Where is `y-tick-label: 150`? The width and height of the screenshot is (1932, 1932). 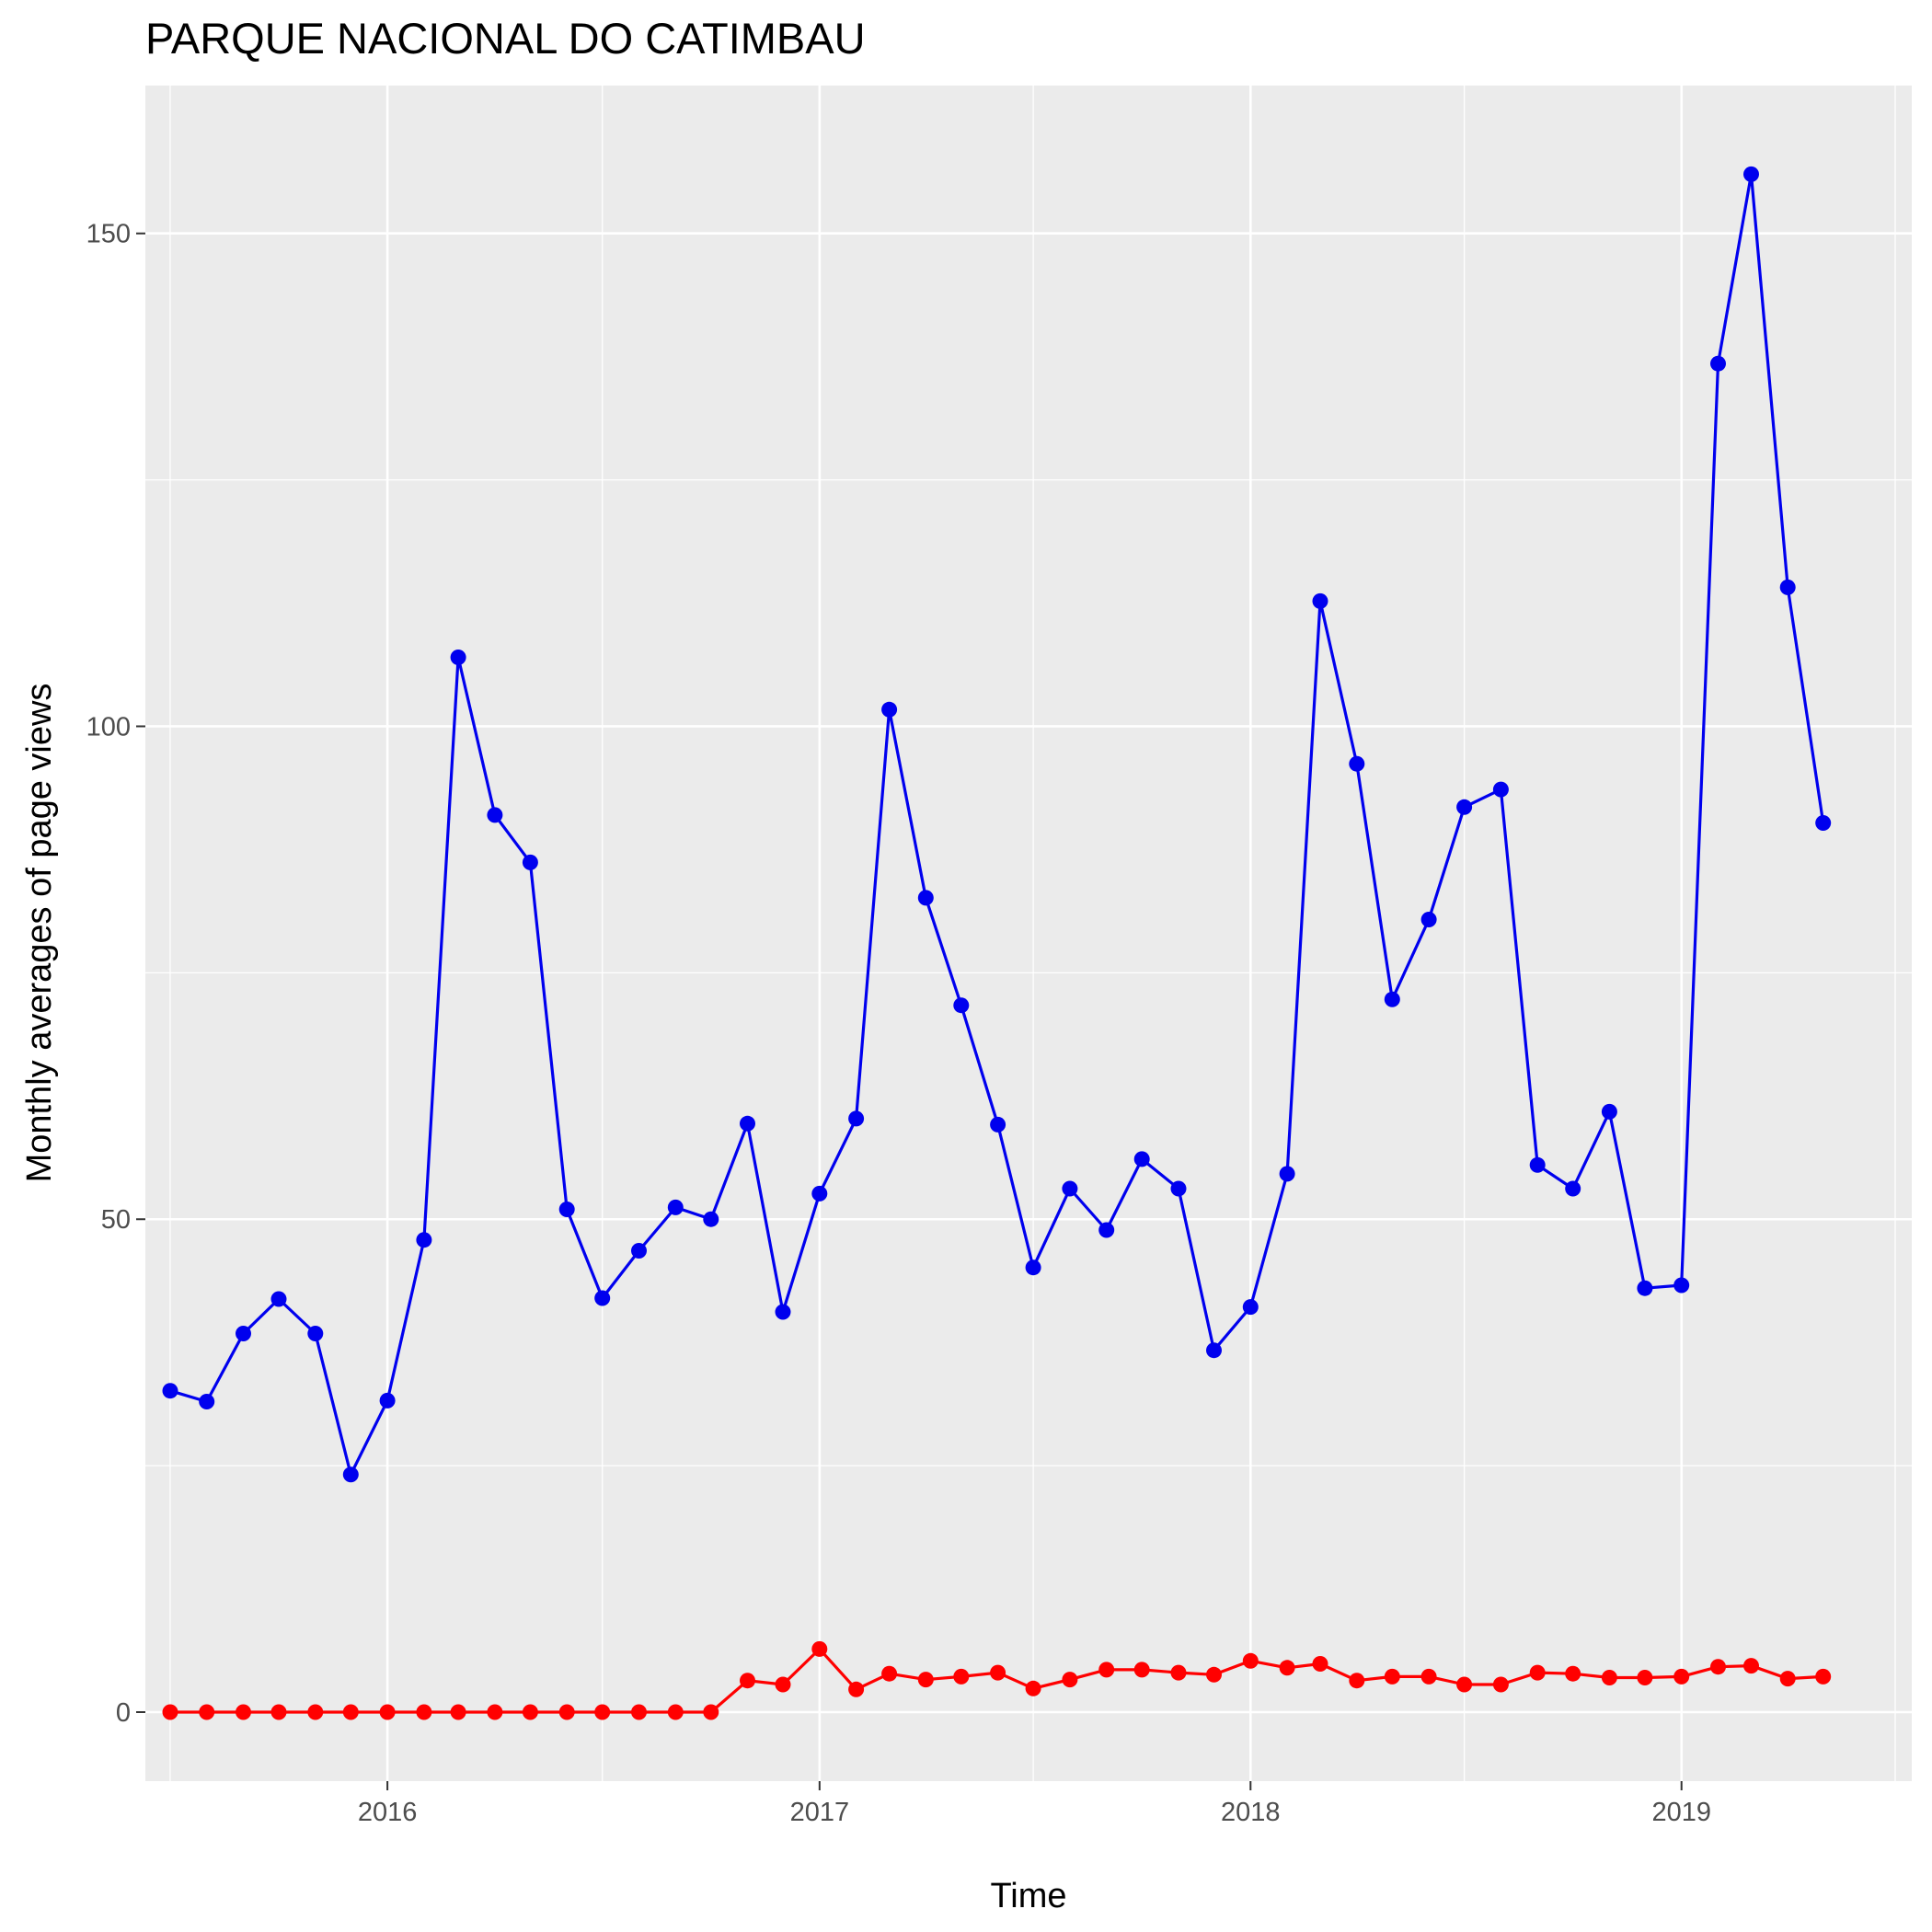 y-tick-label: 150 is located at coordinates (108, 234).